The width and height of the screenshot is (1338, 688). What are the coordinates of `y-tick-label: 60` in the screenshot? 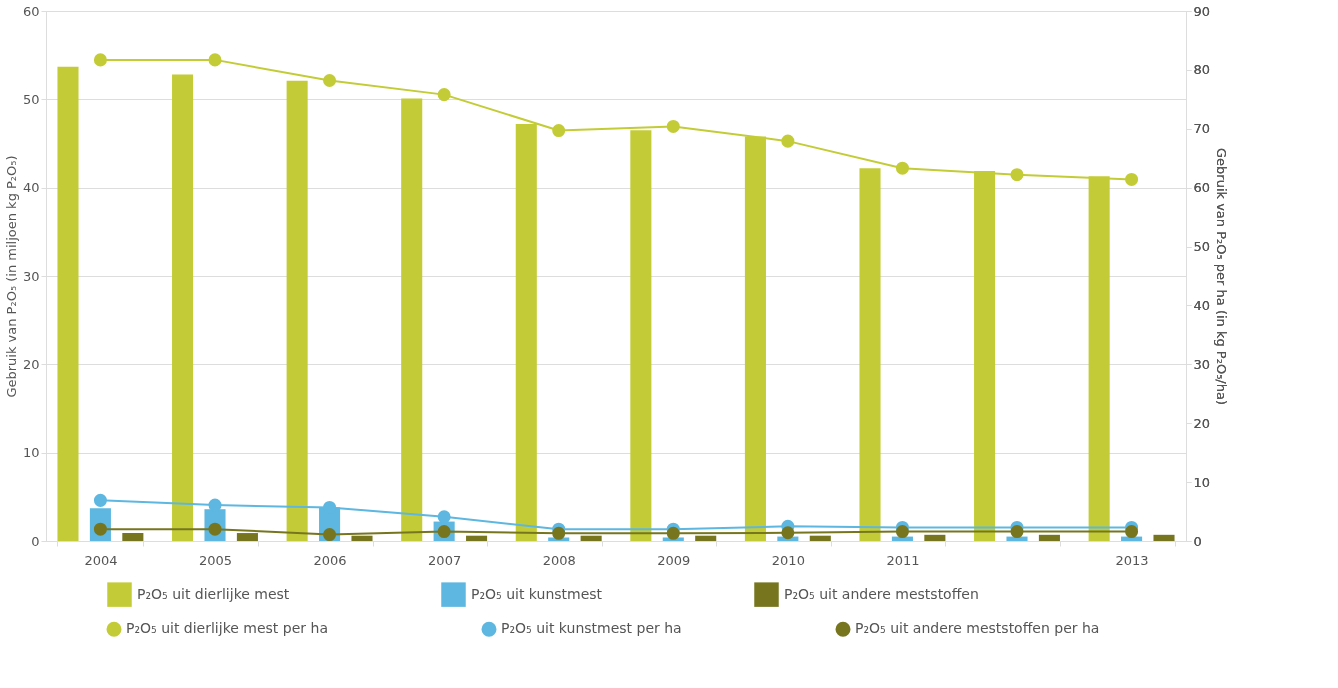 It's located at (31, 11).